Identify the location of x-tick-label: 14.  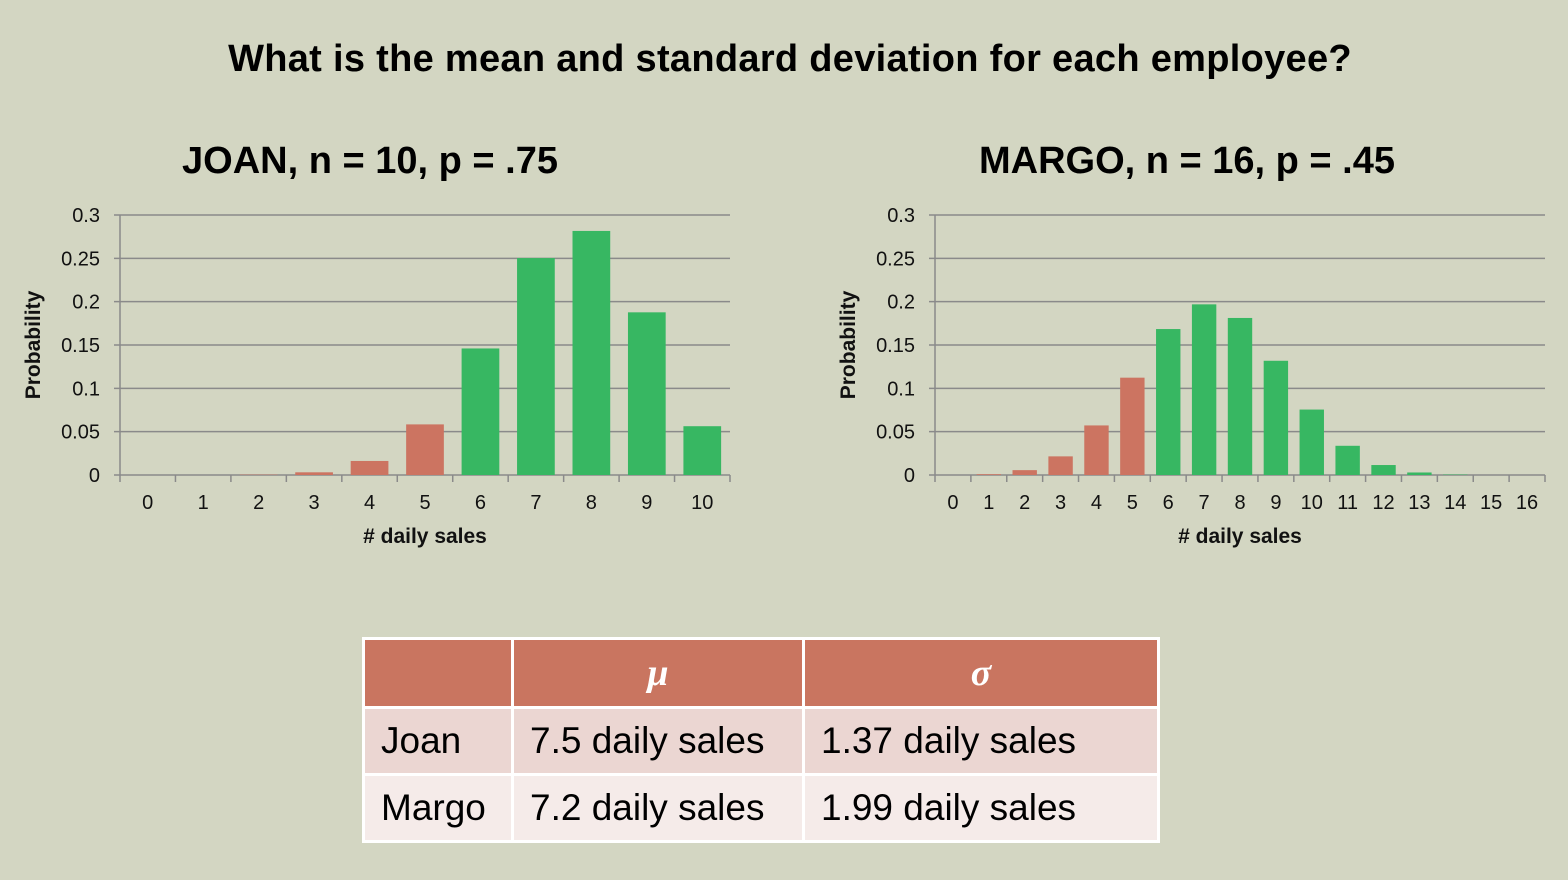
(1455, 503).